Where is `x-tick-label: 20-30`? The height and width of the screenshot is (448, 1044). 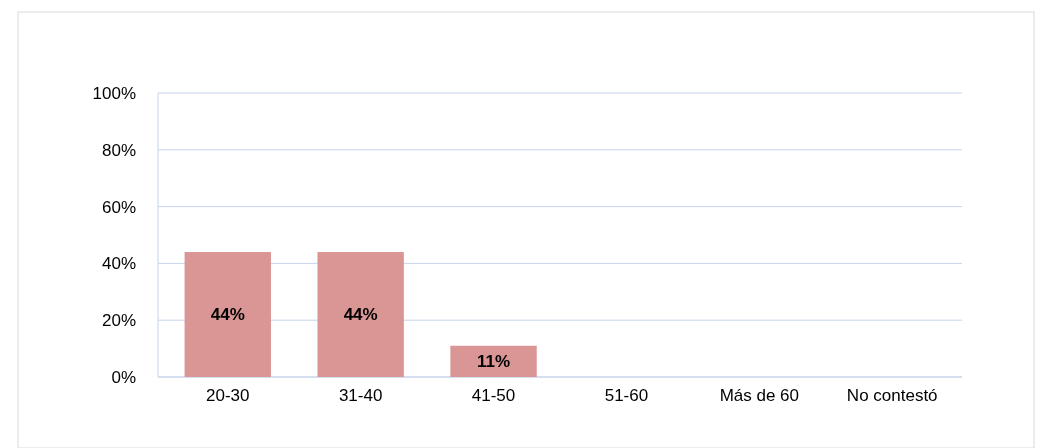
x-tick-label: 20-30 is located at coordinates (228, 395).